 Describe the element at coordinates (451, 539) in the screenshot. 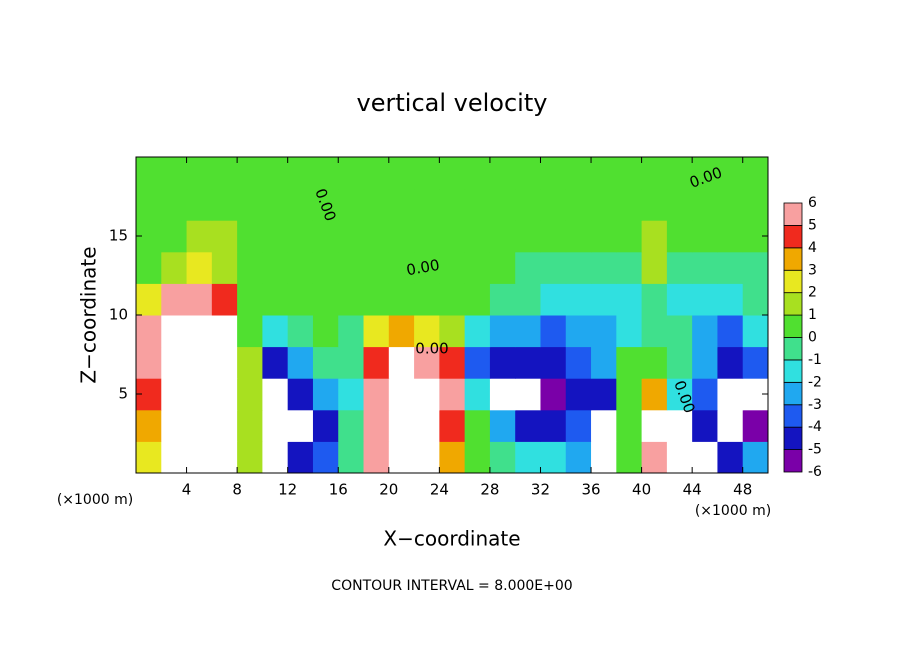

I see `x-axis-title: X−coordinate` at that location.